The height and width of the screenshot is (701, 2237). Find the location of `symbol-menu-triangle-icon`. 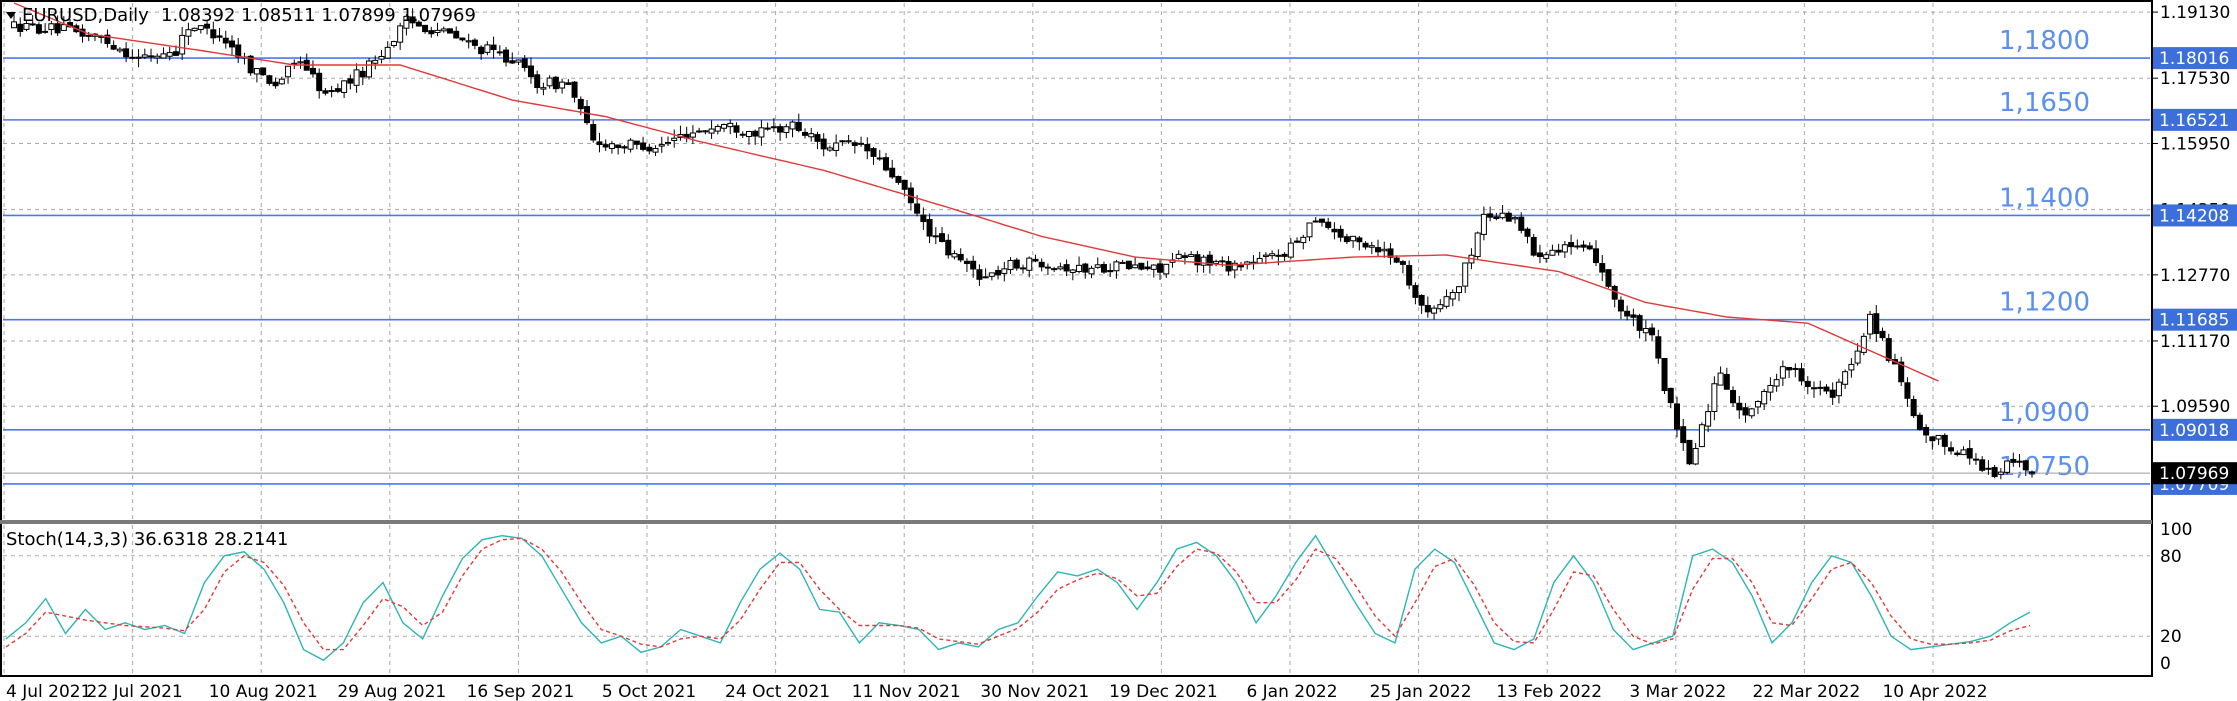

symbol-menu-triangle-icon is located at coordinates (11, 15).